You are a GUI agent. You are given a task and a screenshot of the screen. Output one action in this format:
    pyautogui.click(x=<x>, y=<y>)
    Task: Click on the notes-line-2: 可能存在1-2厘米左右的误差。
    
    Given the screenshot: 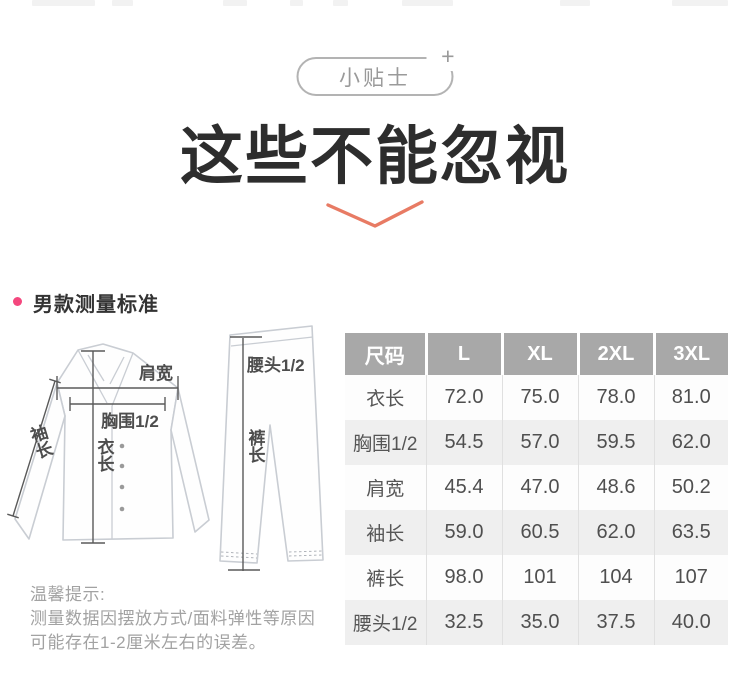 What is the action you would take?
    pyautogui.click(x=148, y=642)
    